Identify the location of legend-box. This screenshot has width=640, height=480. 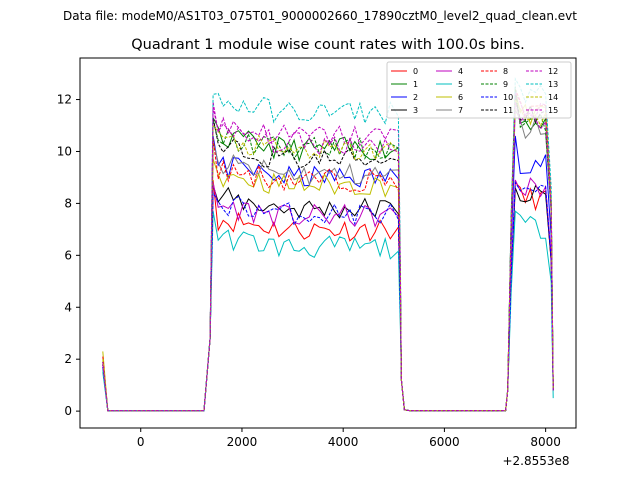
(479, 90).